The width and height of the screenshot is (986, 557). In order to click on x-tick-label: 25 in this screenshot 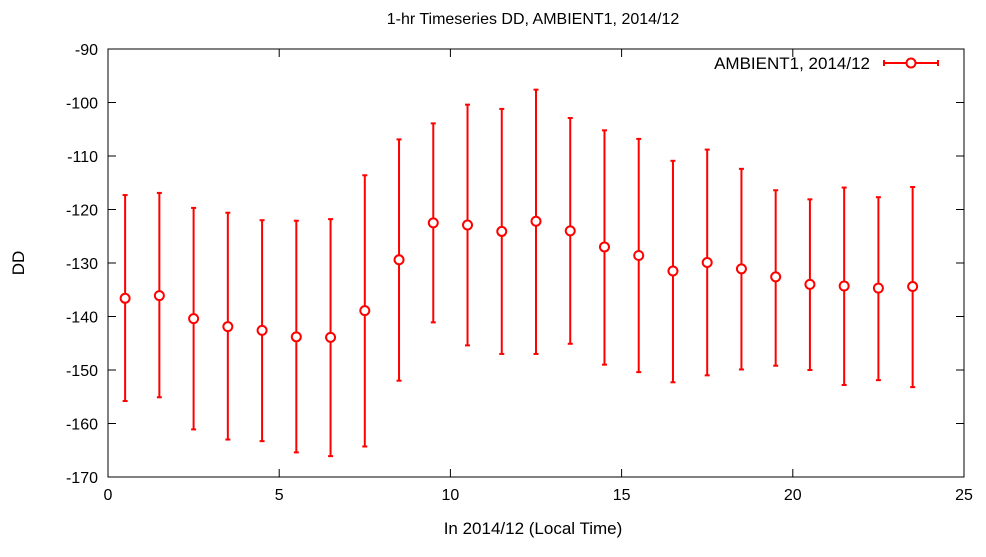, I will do `click(964, 495)`.